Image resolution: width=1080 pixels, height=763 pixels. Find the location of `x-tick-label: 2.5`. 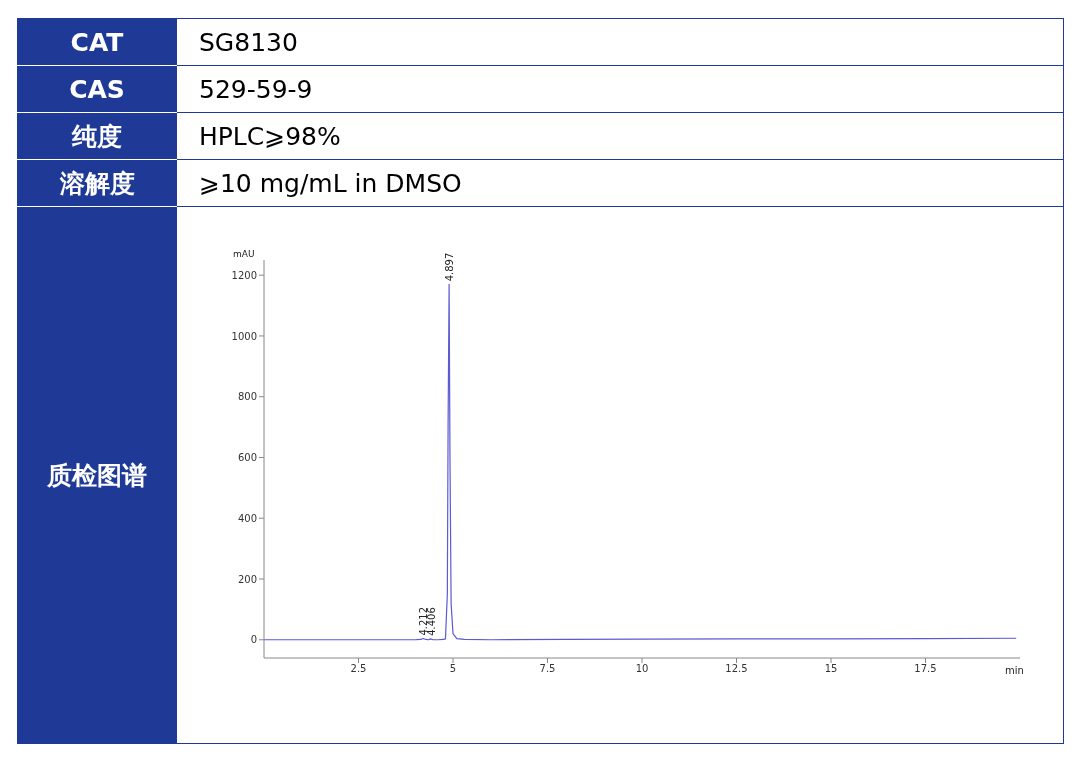

x-tick-label: 2.5 is located at coordinates (358, 669).